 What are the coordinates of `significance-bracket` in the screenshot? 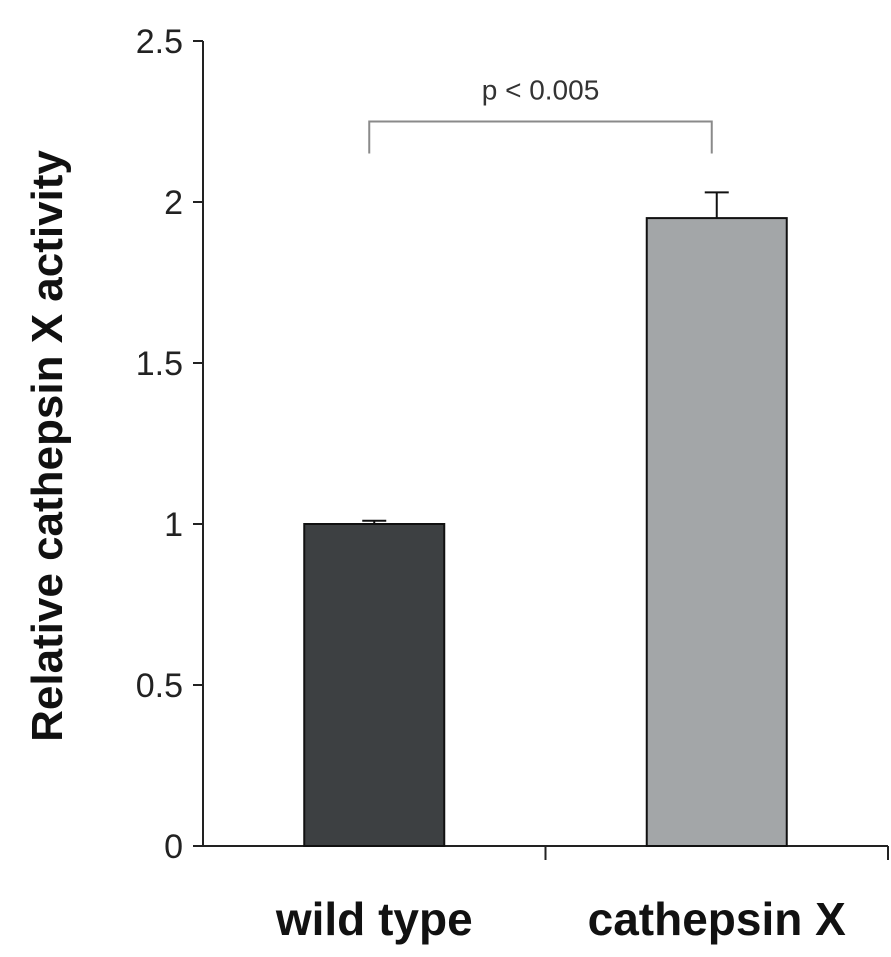 It's located at (540, 137).